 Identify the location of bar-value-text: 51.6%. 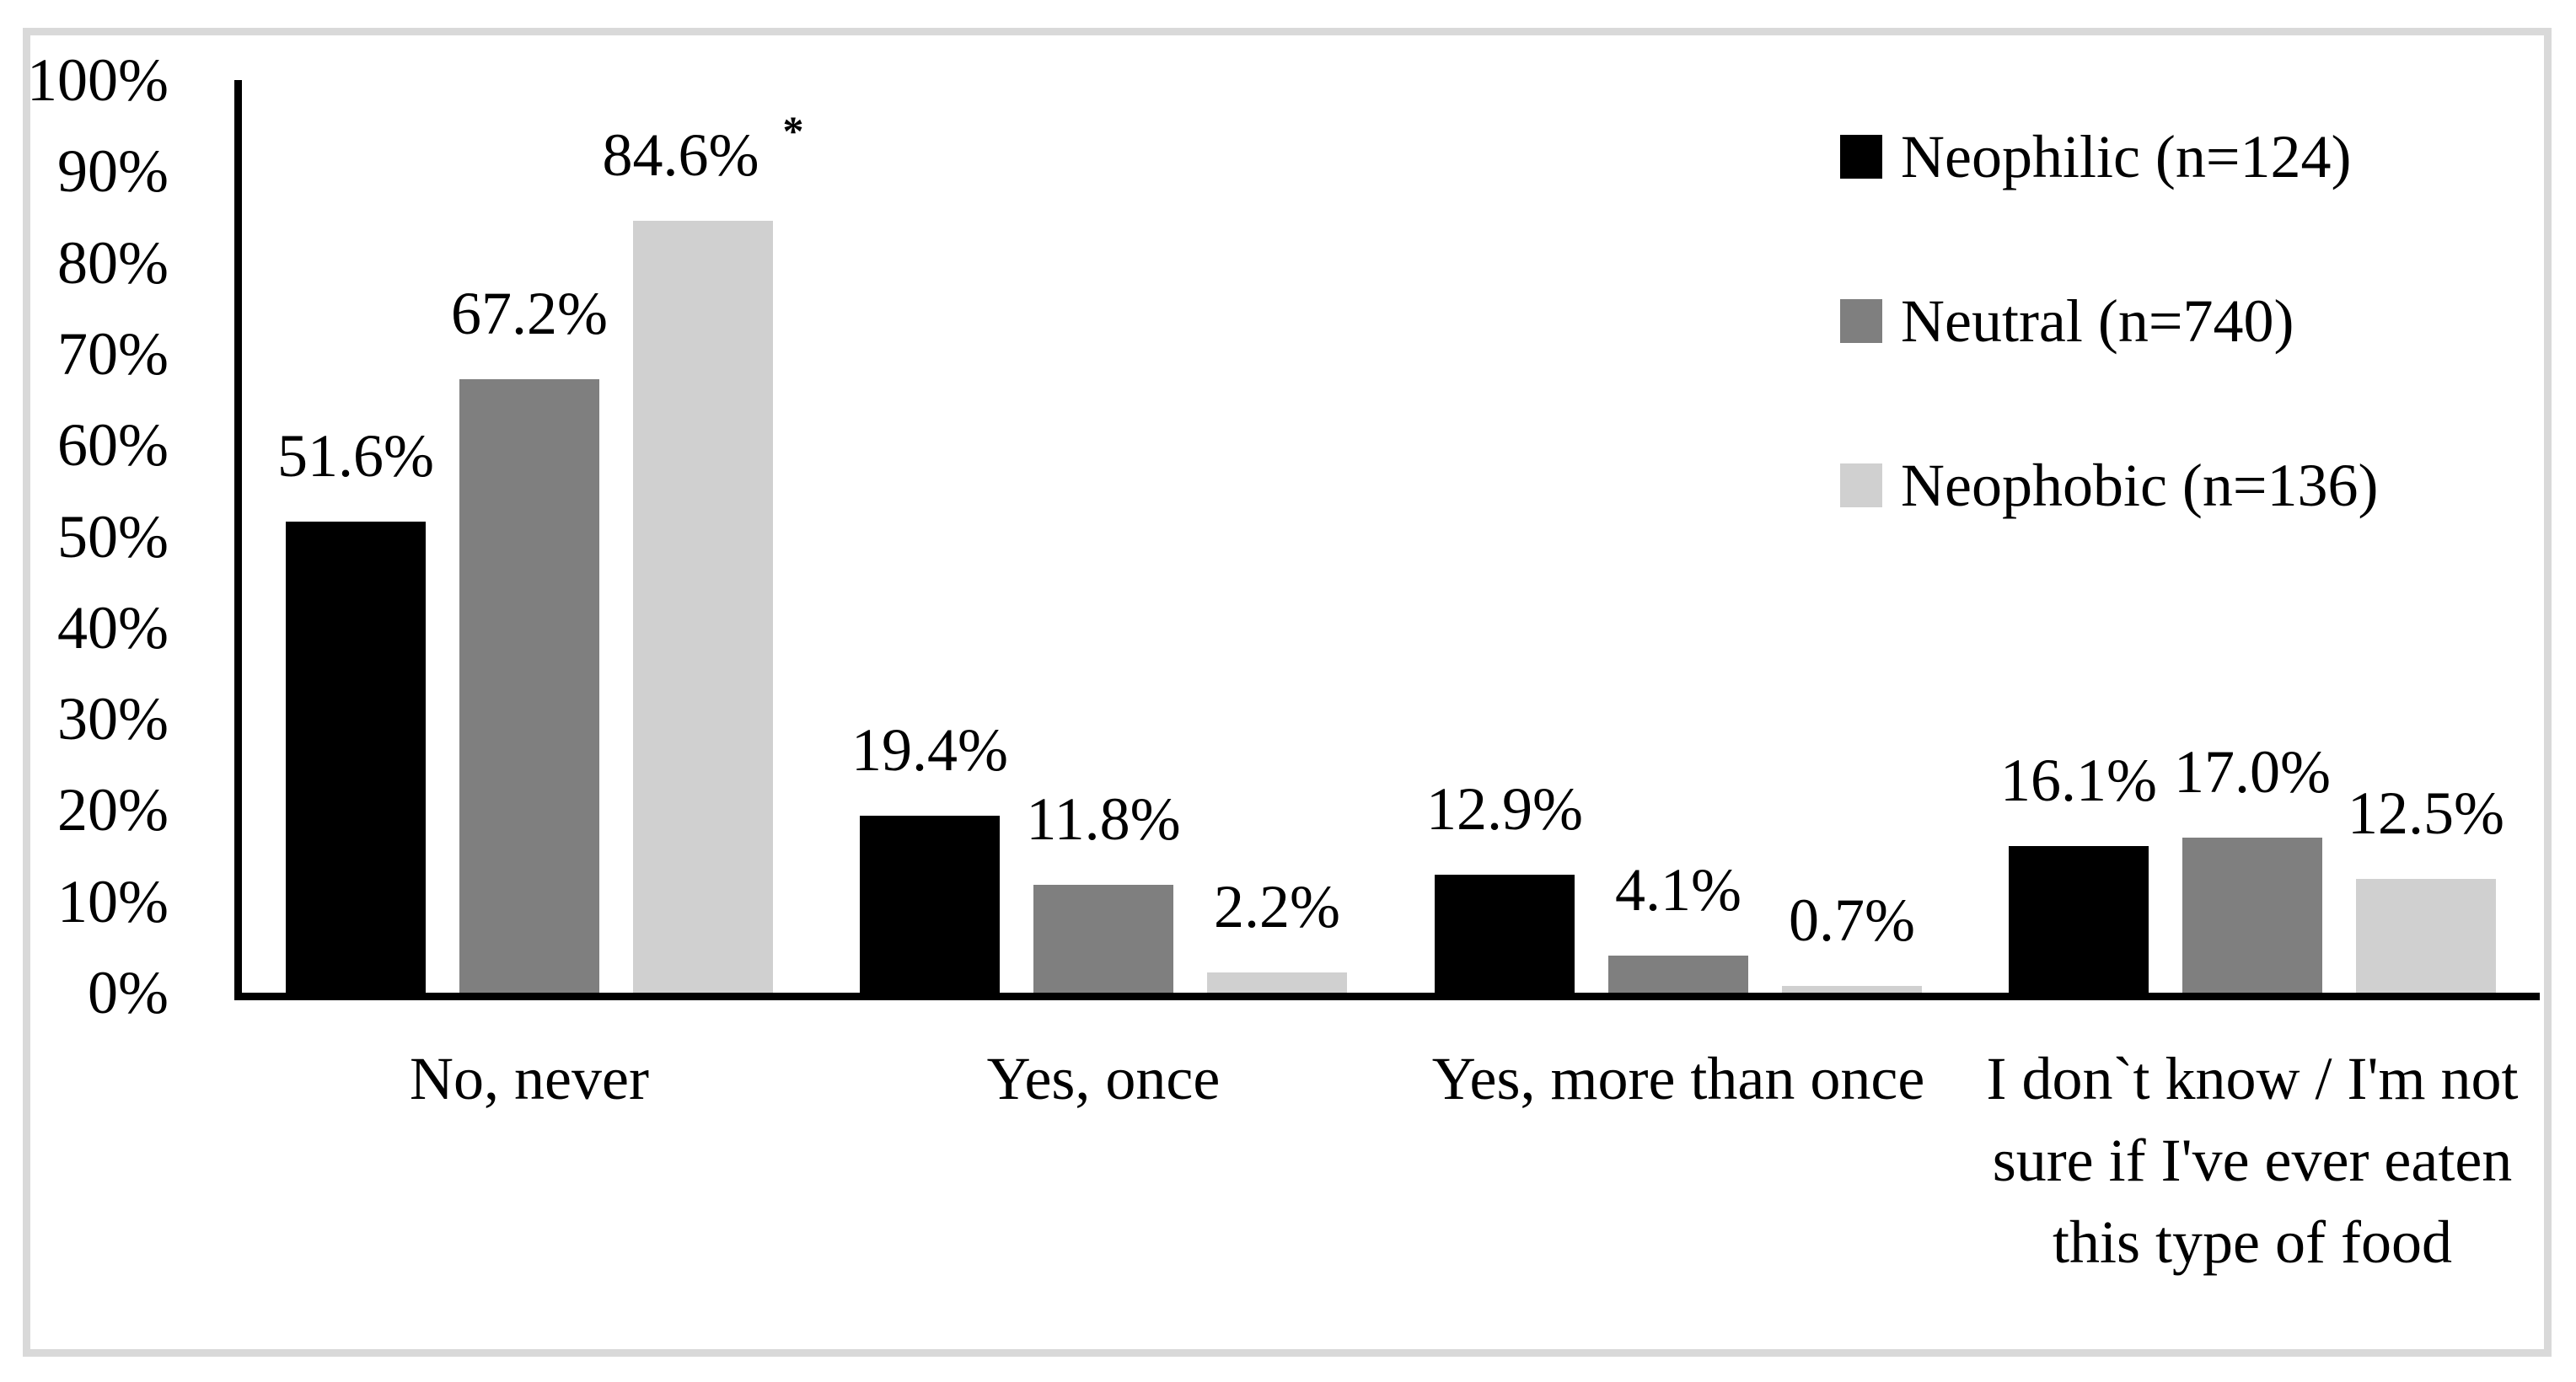
(355, 456).